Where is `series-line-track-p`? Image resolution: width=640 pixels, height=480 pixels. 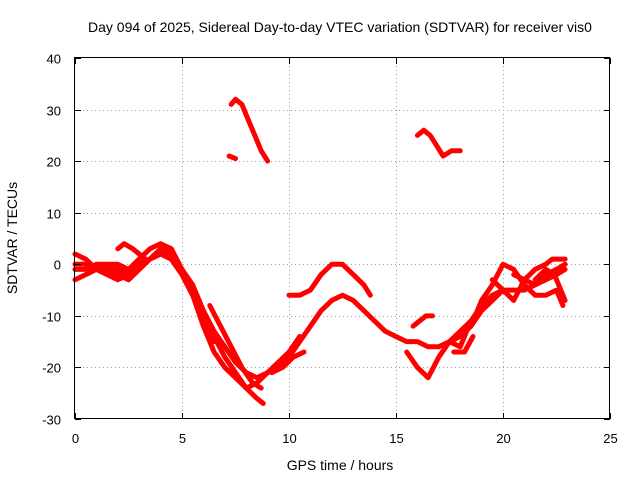 series-line-track-p is located at coordinates (550, 284).